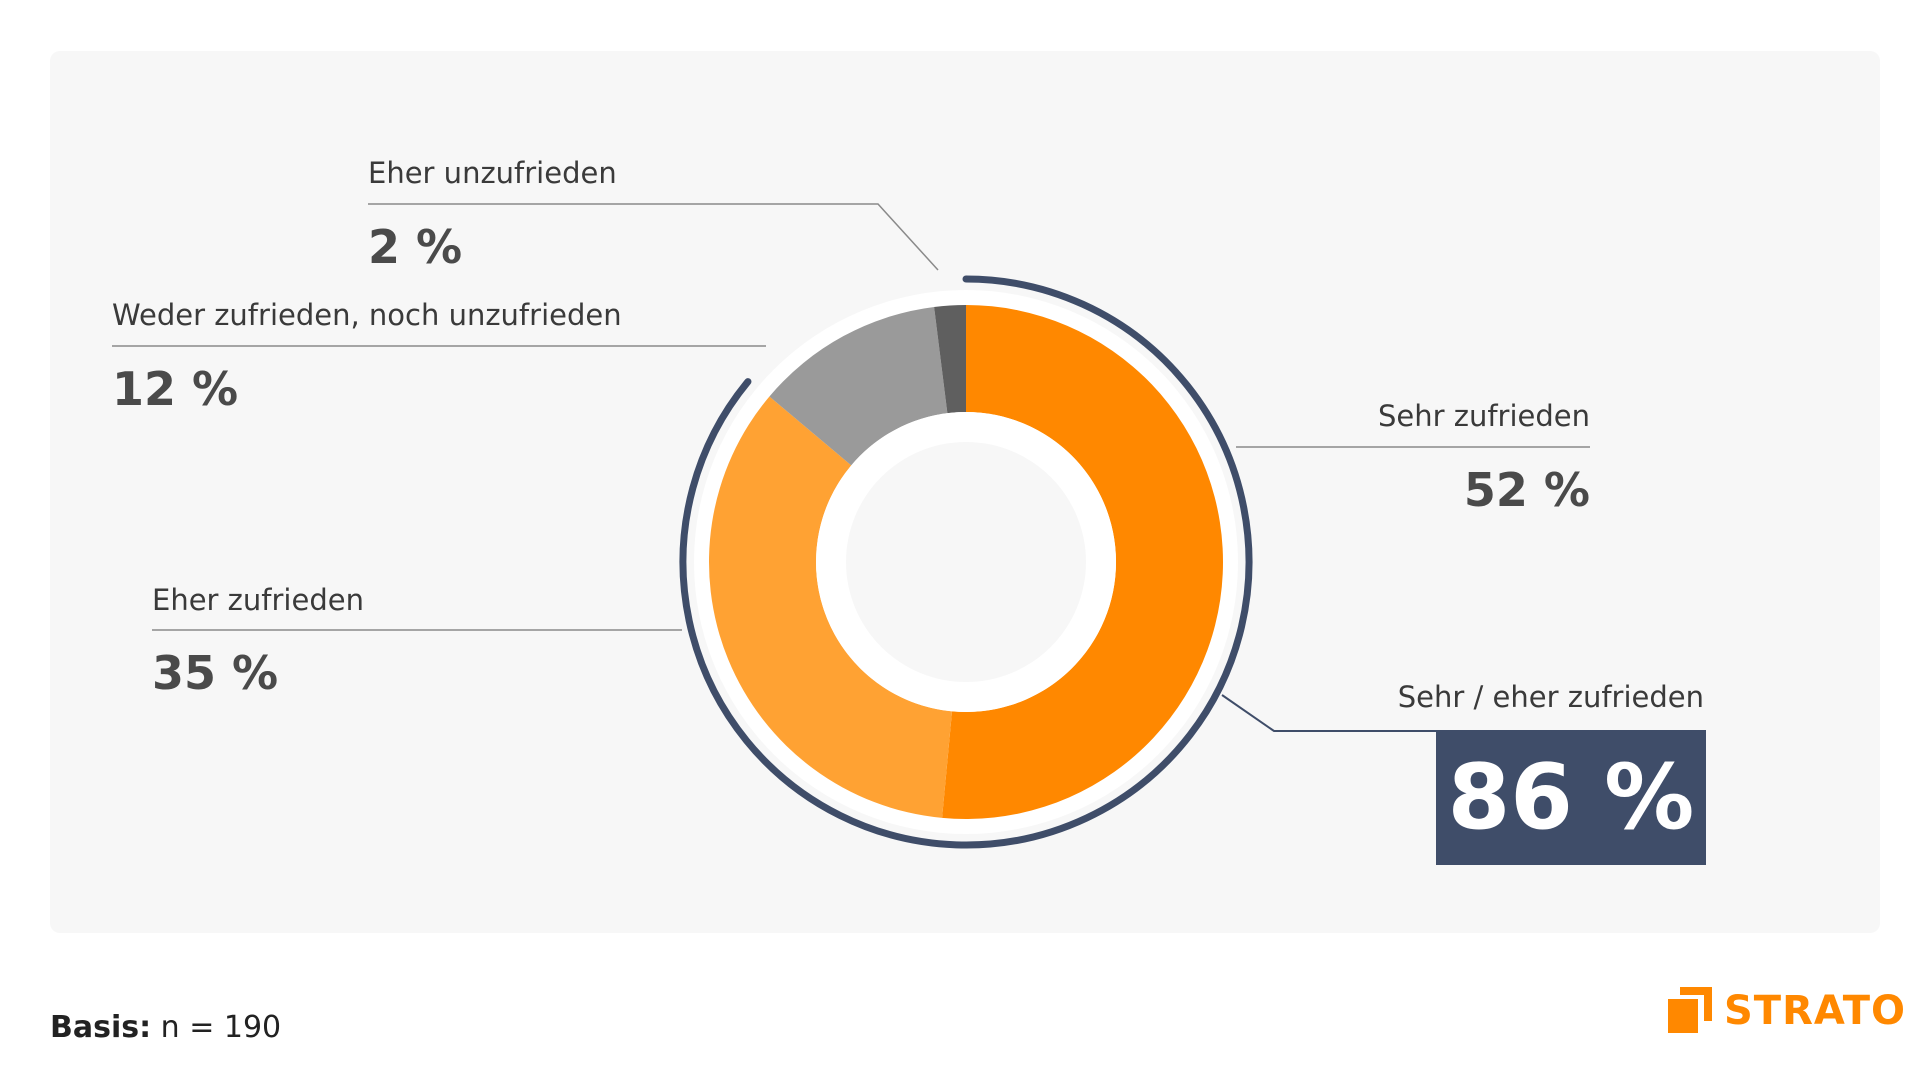 This screenshot has width=1920, height=1080. Describe the element at coordinates (258, 600) in the screenshot. I see `label-eher-zufrieden: Eher zufrieden` at that location.